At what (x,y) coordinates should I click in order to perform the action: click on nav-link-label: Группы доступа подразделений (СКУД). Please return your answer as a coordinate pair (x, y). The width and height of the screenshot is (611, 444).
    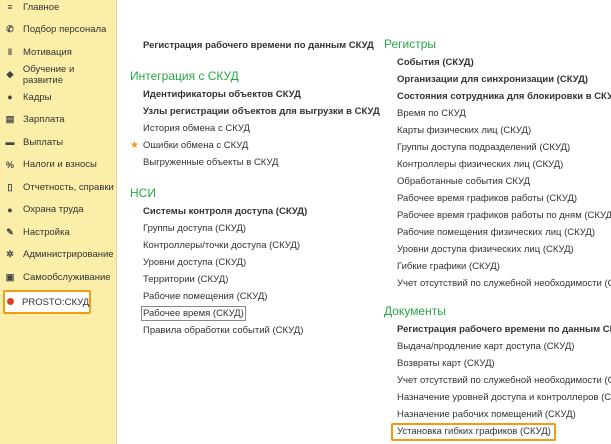
    Looking at the image, I should click on (484, 147).